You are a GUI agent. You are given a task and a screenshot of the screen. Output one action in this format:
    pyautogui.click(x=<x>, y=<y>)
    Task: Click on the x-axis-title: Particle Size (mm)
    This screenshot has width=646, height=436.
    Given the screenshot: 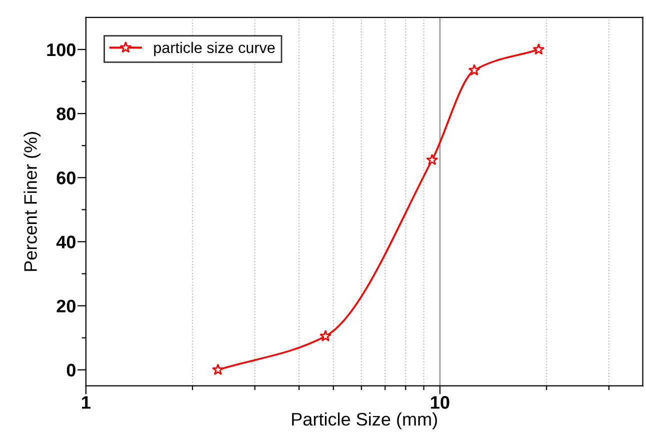 What is the action you would take?
    pyautogui.click(x=364, y=421)
    